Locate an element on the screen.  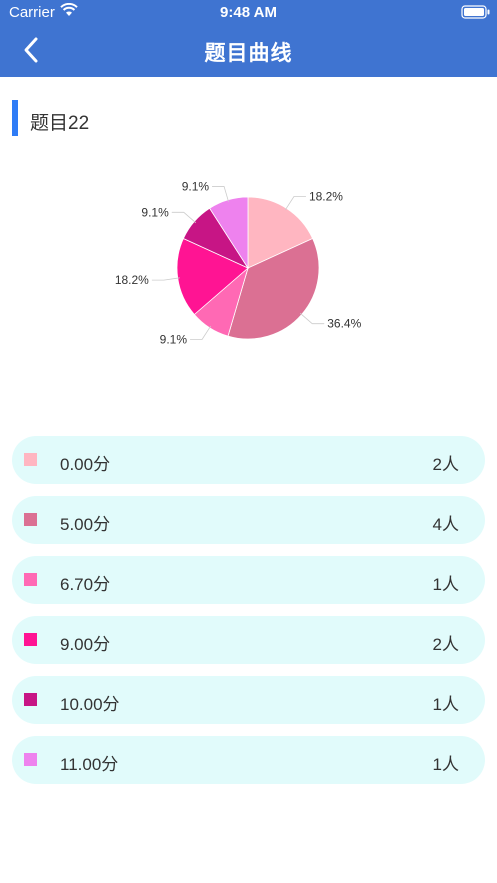
carrier-label: Carrier is located at coordinates (32, 12).